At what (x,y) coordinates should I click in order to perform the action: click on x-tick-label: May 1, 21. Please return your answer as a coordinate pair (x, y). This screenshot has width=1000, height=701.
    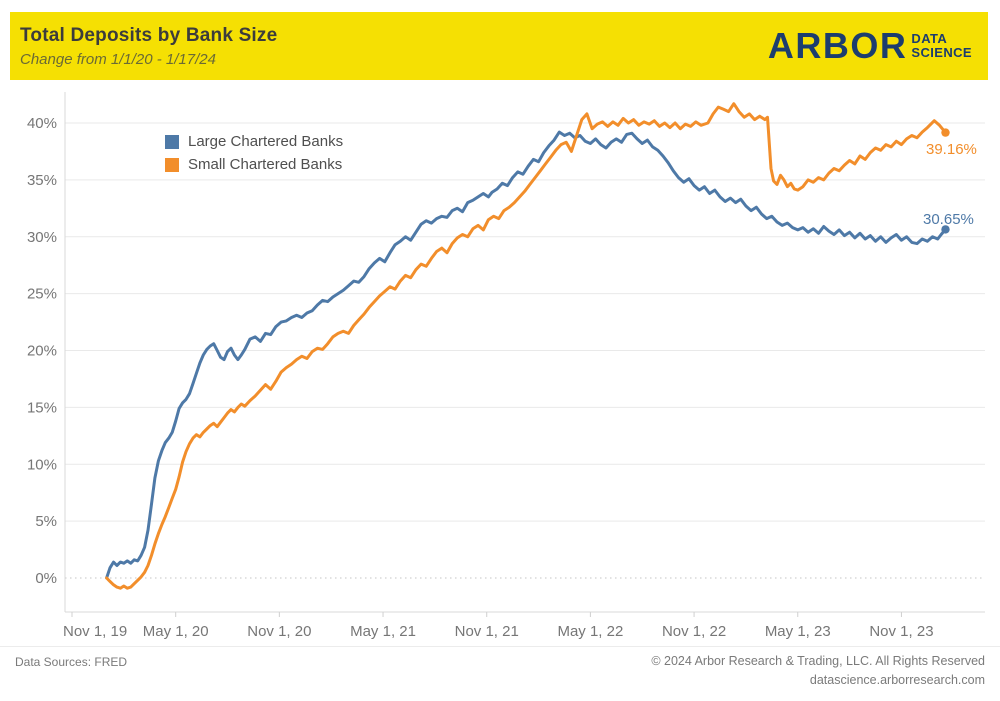
    Looking at the image, I should click on (383, 631).